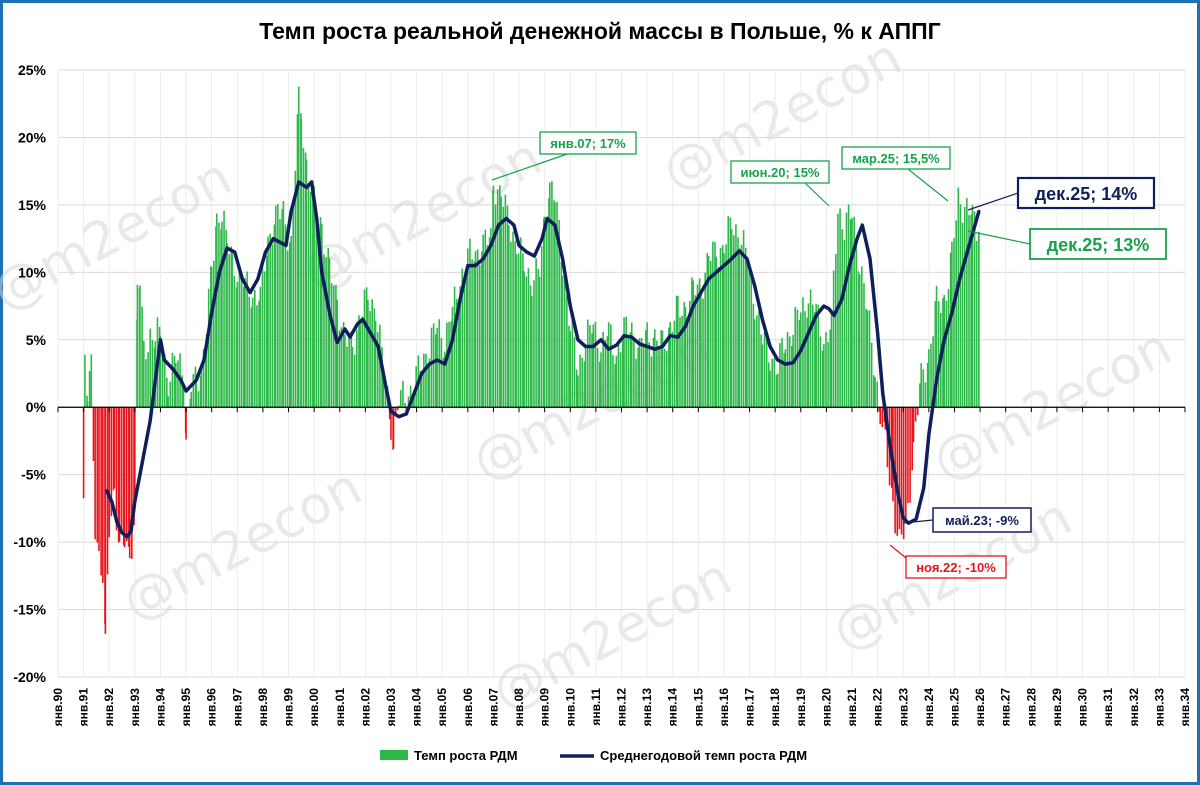 This screenshot has width=1200, height=785. What do you see at coordinates (340, 707) in the screenshot?
I see `x-tick-label: янв.01` at bounding box center [340, 707].